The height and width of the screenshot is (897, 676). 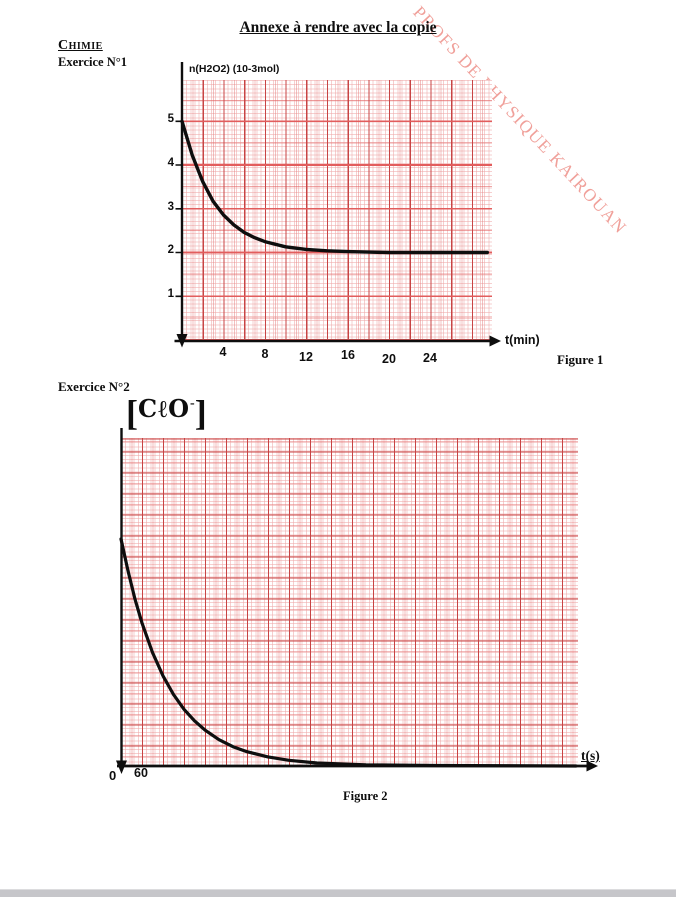 What do you see at coordinates (192, 403) in the screenshot?
I see `clo-charge-superscript: -` at bounding box center [192, 403].